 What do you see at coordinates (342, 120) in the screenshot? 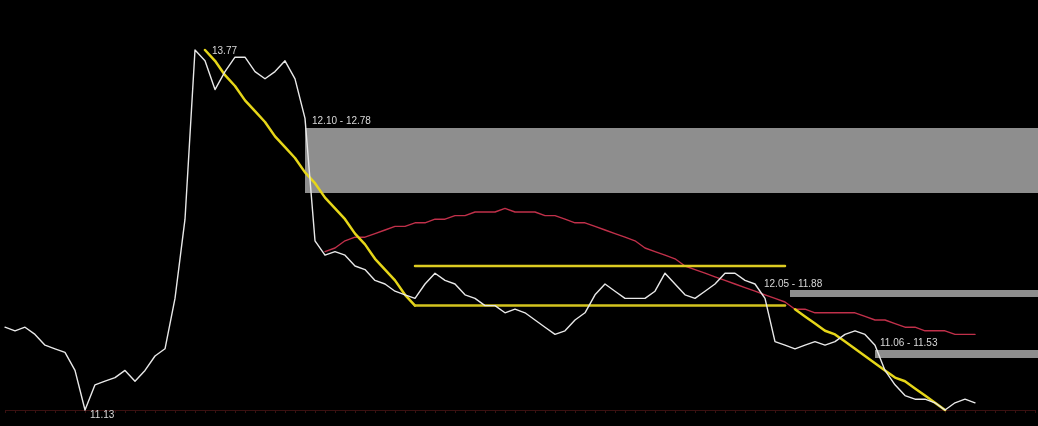
I see `annotation: 12.10 - 12.78` at bounding box center [342, 120].